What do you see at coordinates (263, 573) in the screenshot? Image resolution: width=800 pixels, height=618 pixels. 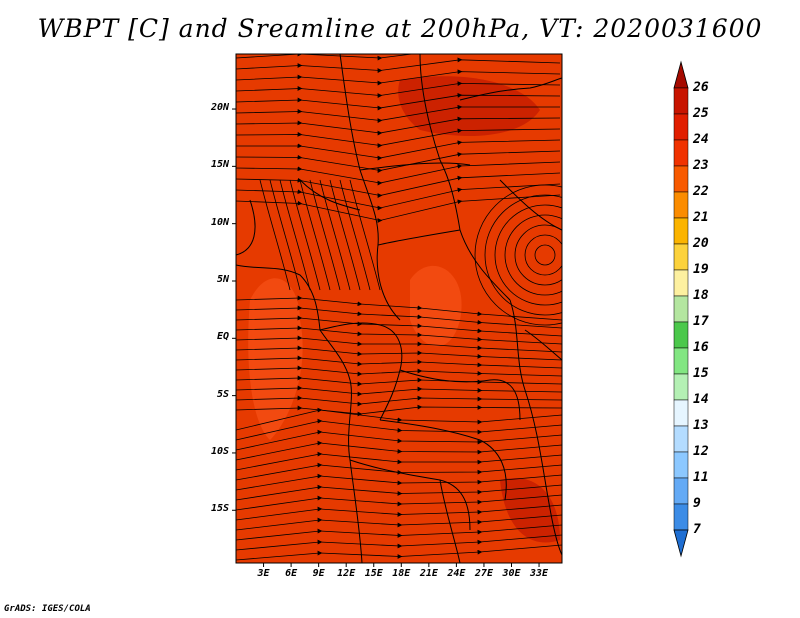 I see `longitude-label: 3E` at bounding box center [263, 573].